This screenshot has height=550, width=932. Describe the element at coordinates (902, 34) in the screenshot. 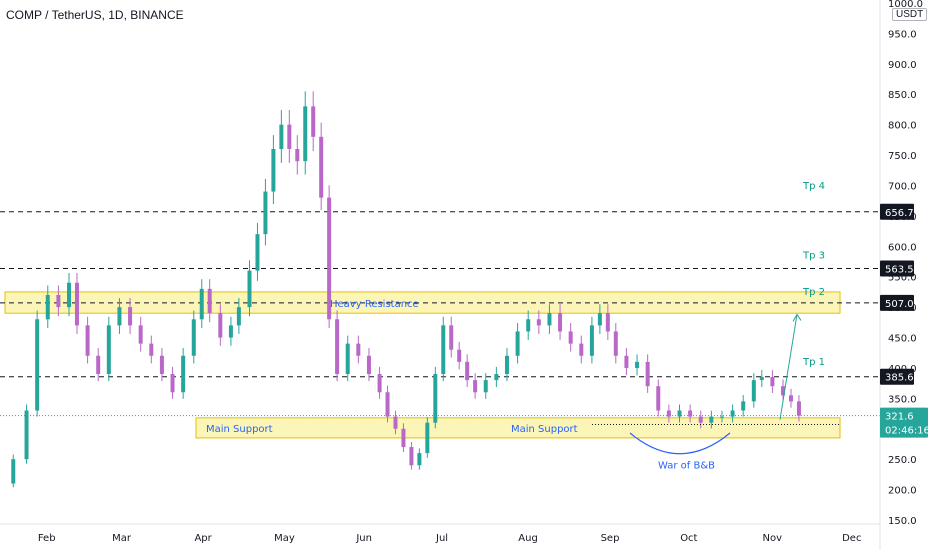

I see `y-tick-label: 950.0` at that location.